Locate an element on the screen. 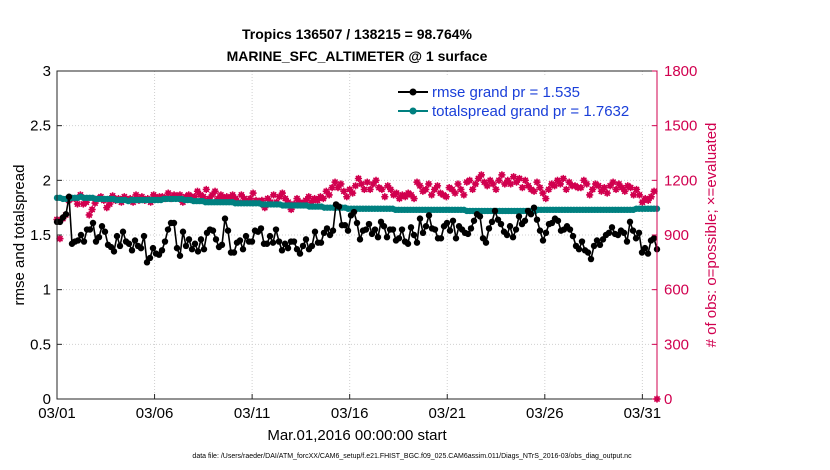 This screenshot has height=470, width=830. x-tick-label: 03/26 is located at coordinates (545, 413).